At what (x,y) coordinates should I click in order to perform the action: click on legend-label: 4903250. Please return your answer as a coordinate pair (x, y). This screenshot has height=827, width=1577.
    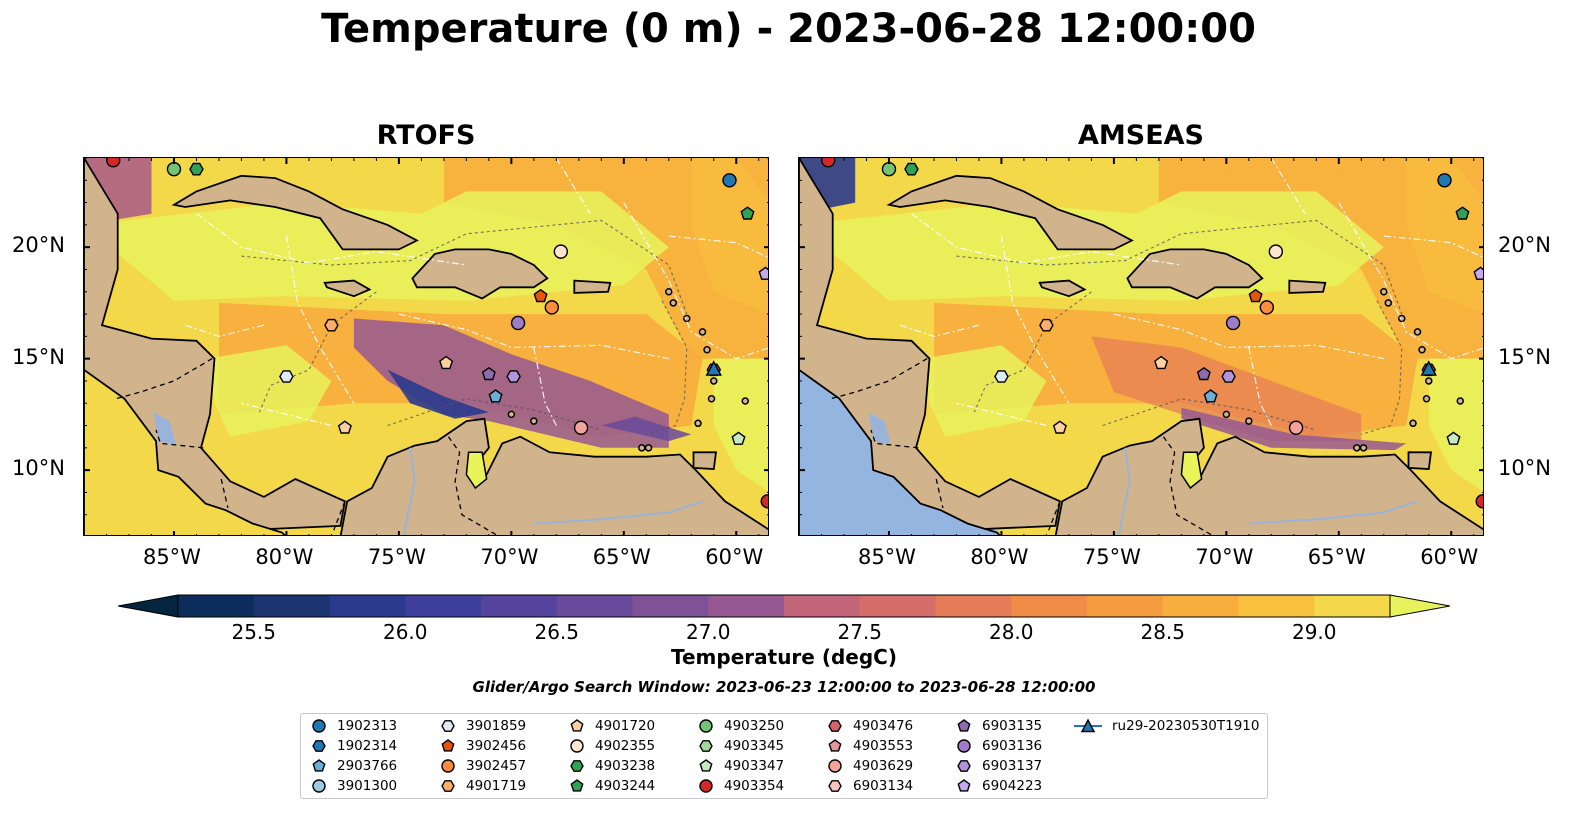
    Looking at the image, I should click on (754, 726).